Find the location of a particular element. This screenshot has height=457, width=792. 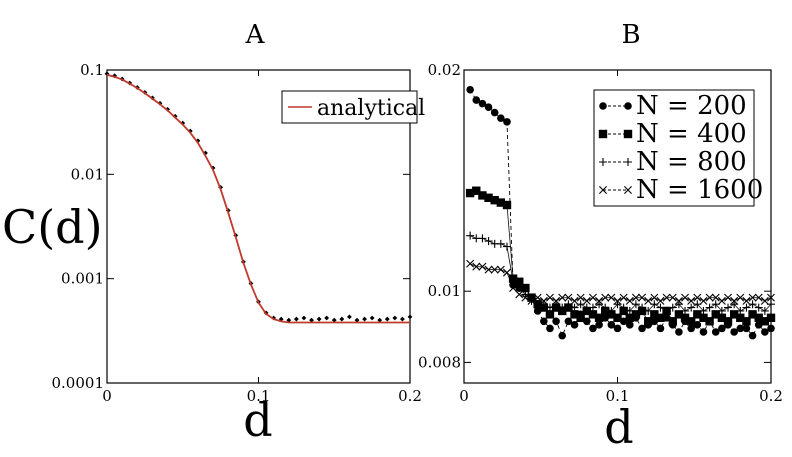

panel-b-legend-entries: N = 200 N = 400 N = 800 N = 1600 is located at coordinates (680, 148).